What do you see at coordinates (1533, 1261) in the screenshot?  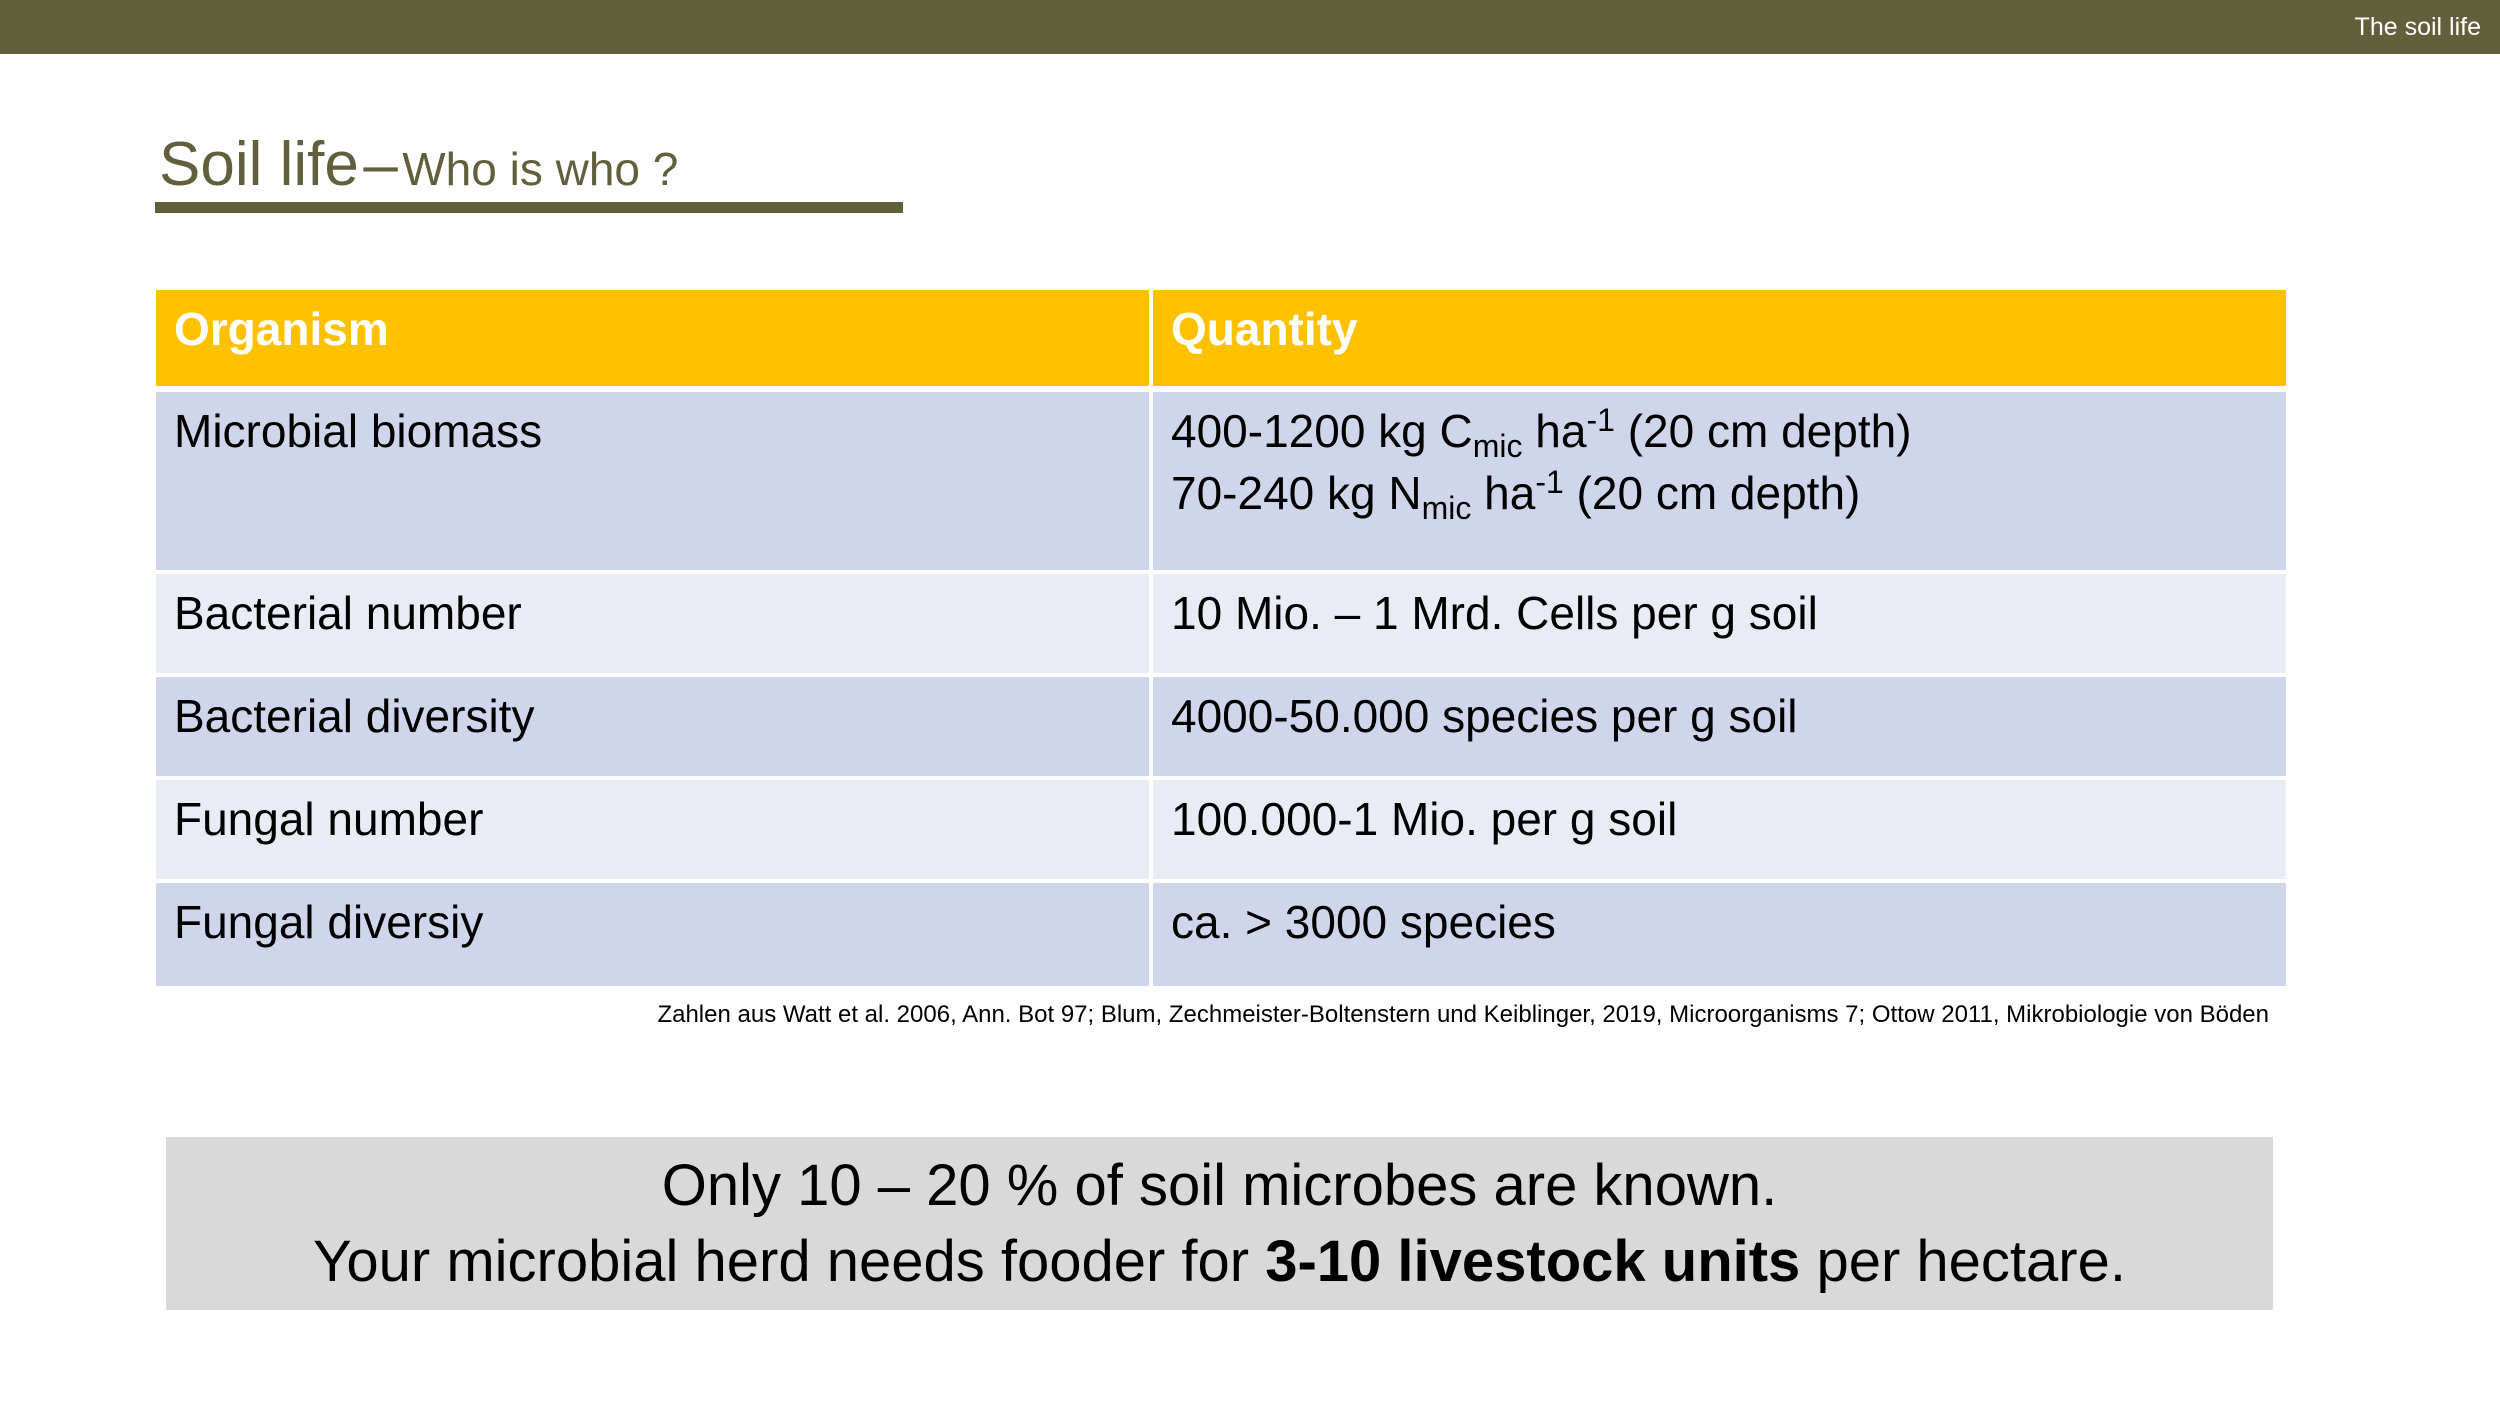 I see `callout-highlight: 3-10 livestock units` at bounding box center [1533, 1261].